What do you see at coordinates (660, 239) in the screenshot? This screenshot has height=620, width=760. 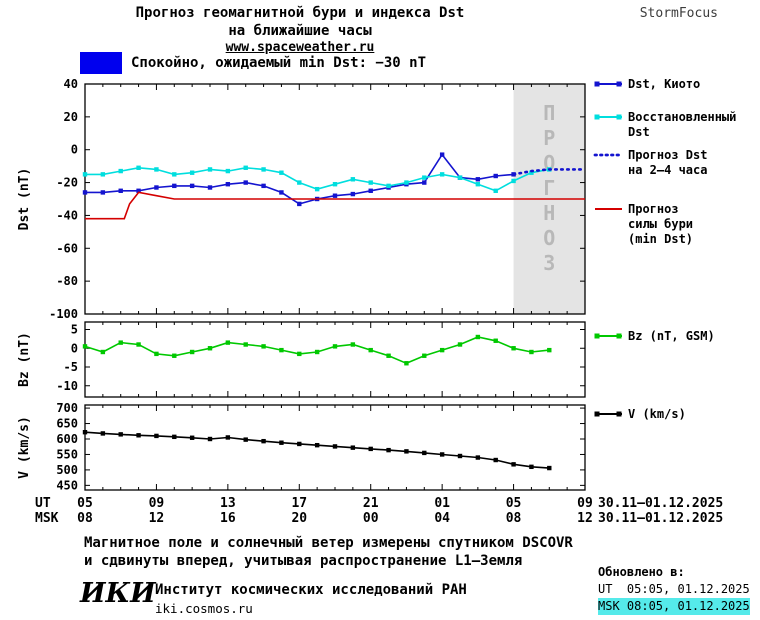 I see `svg-text: (min Dst)` at bounding box center [660, 239].